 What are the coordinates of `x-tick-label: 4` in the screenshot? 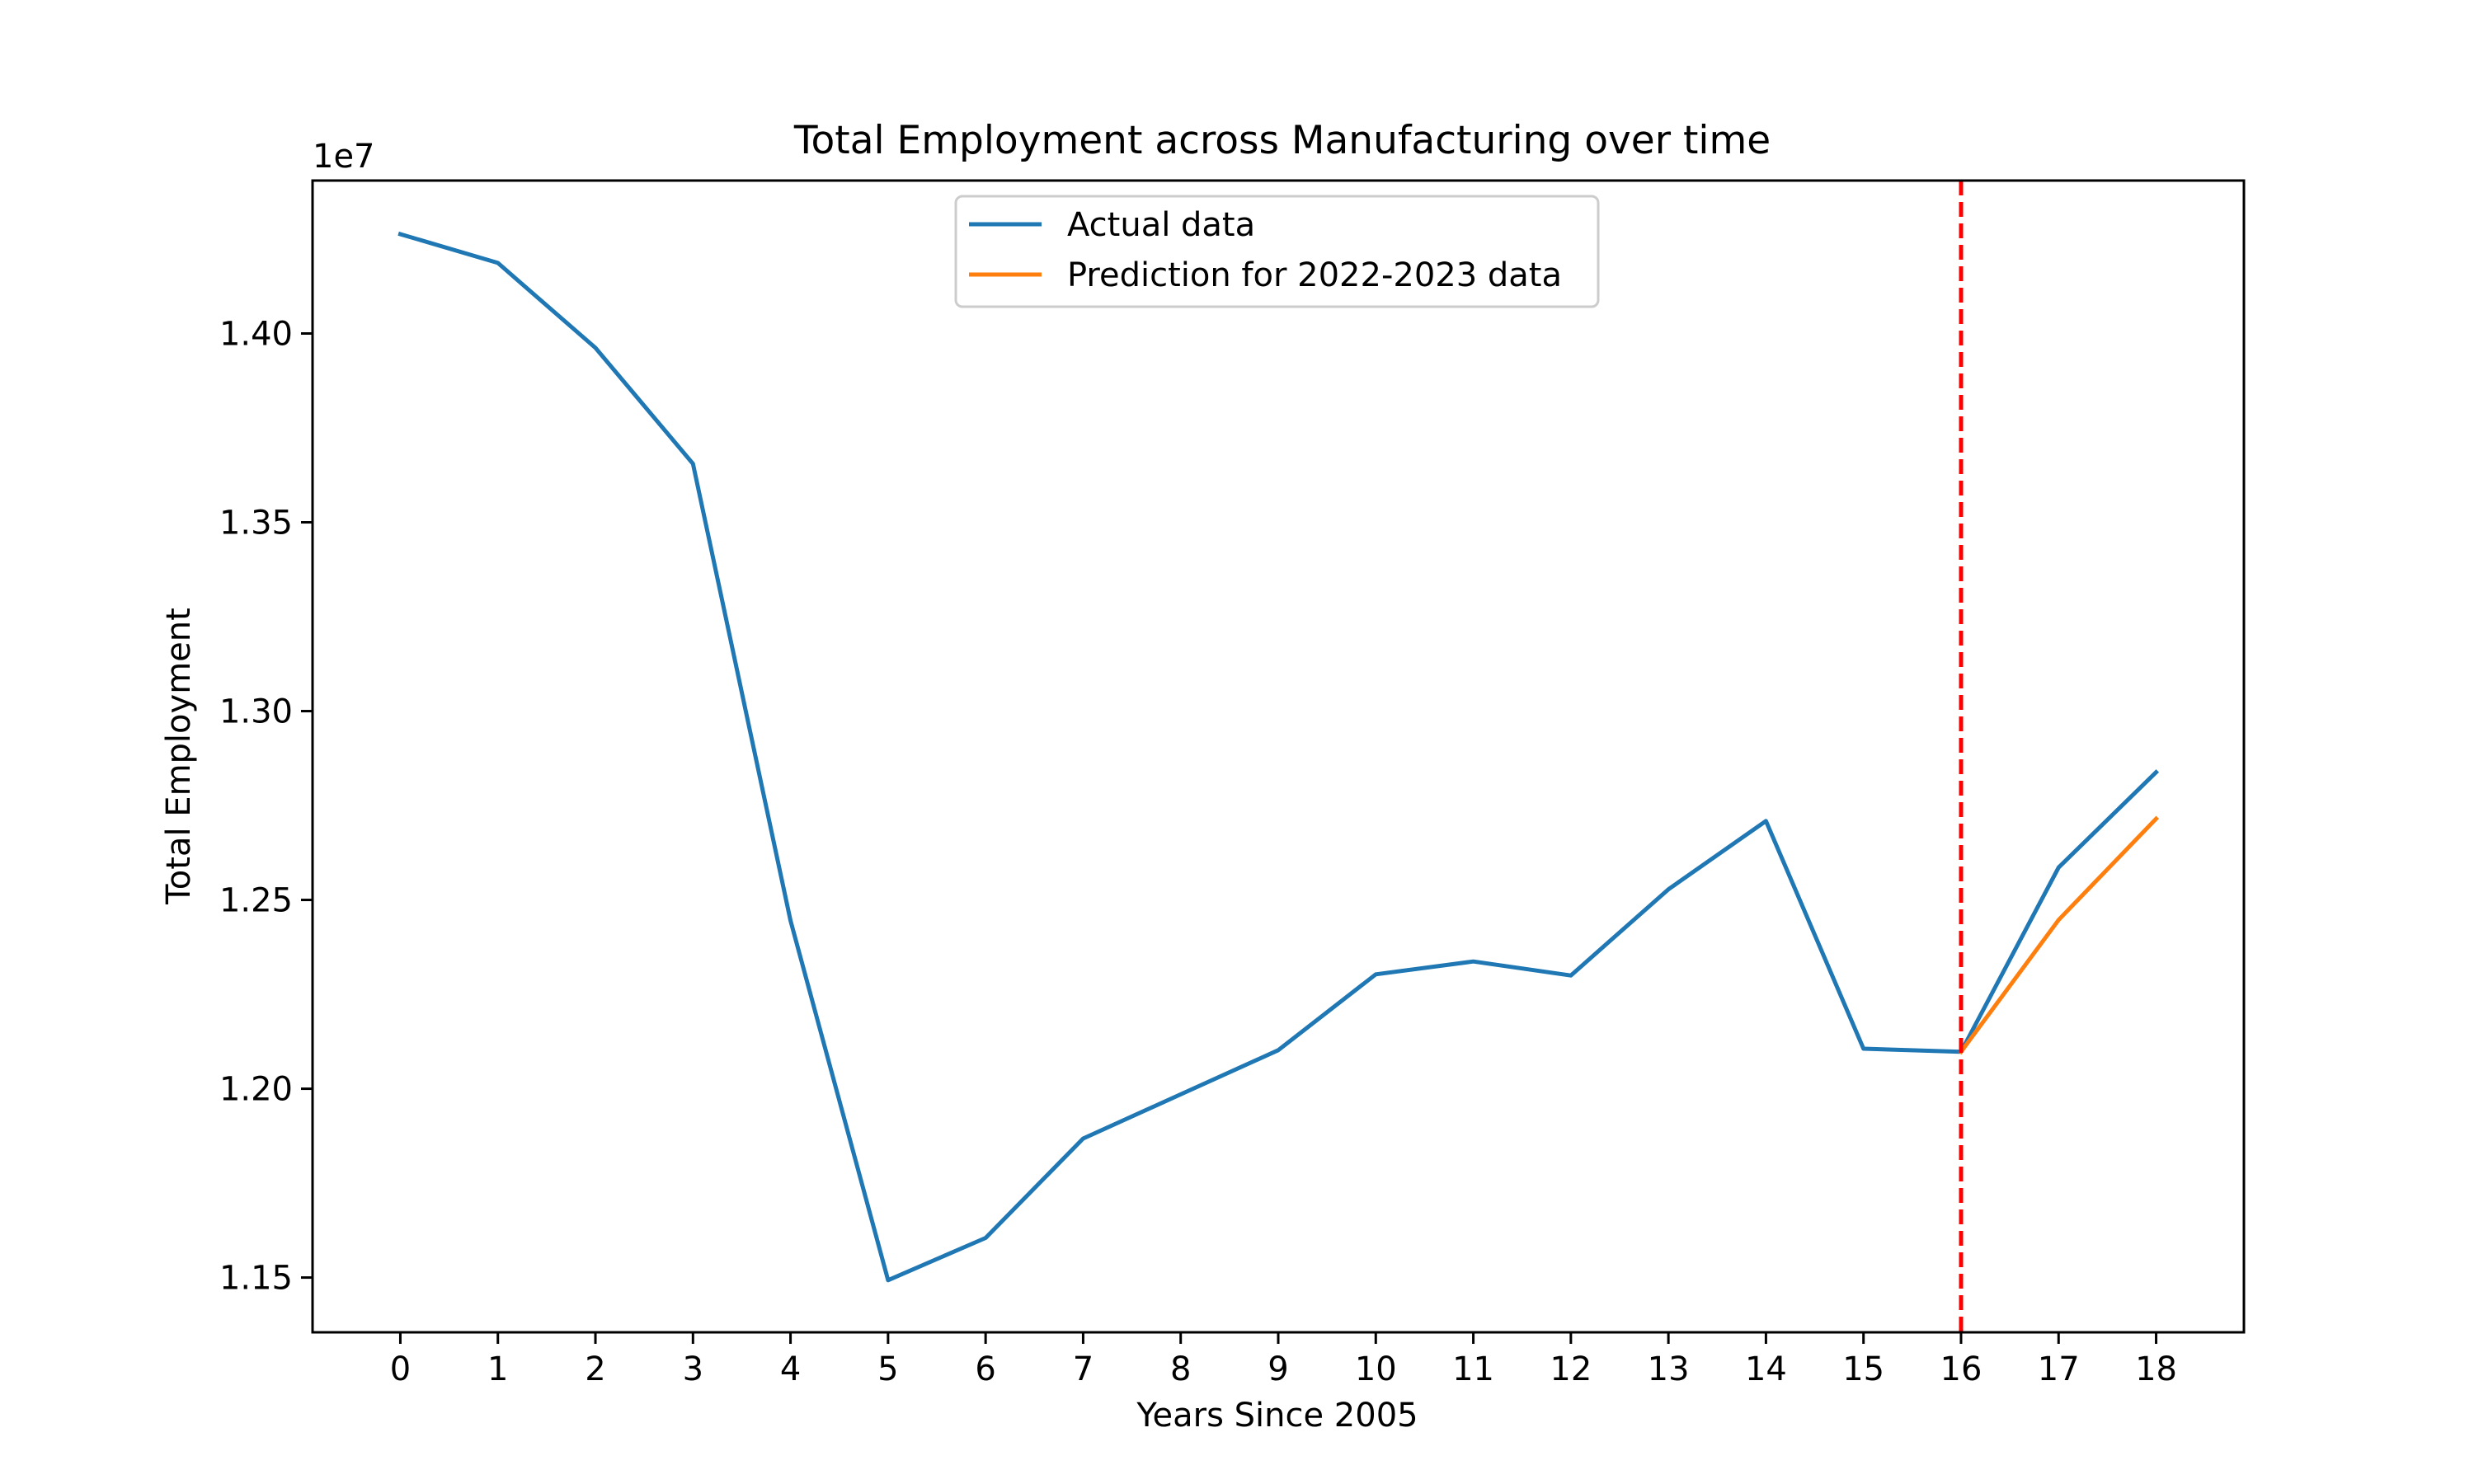 It's located at (790, 1369).